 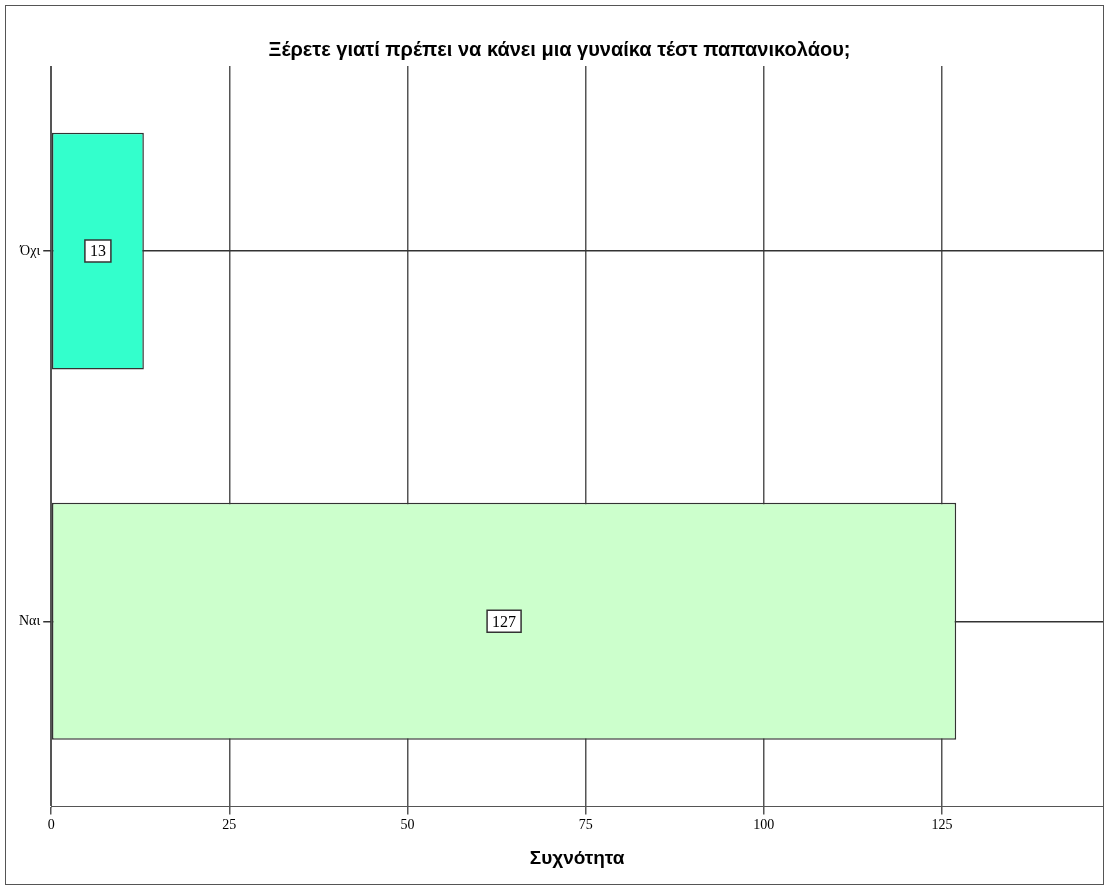 I want to click on x-tick-label: 125, so click(x=942, y=825).